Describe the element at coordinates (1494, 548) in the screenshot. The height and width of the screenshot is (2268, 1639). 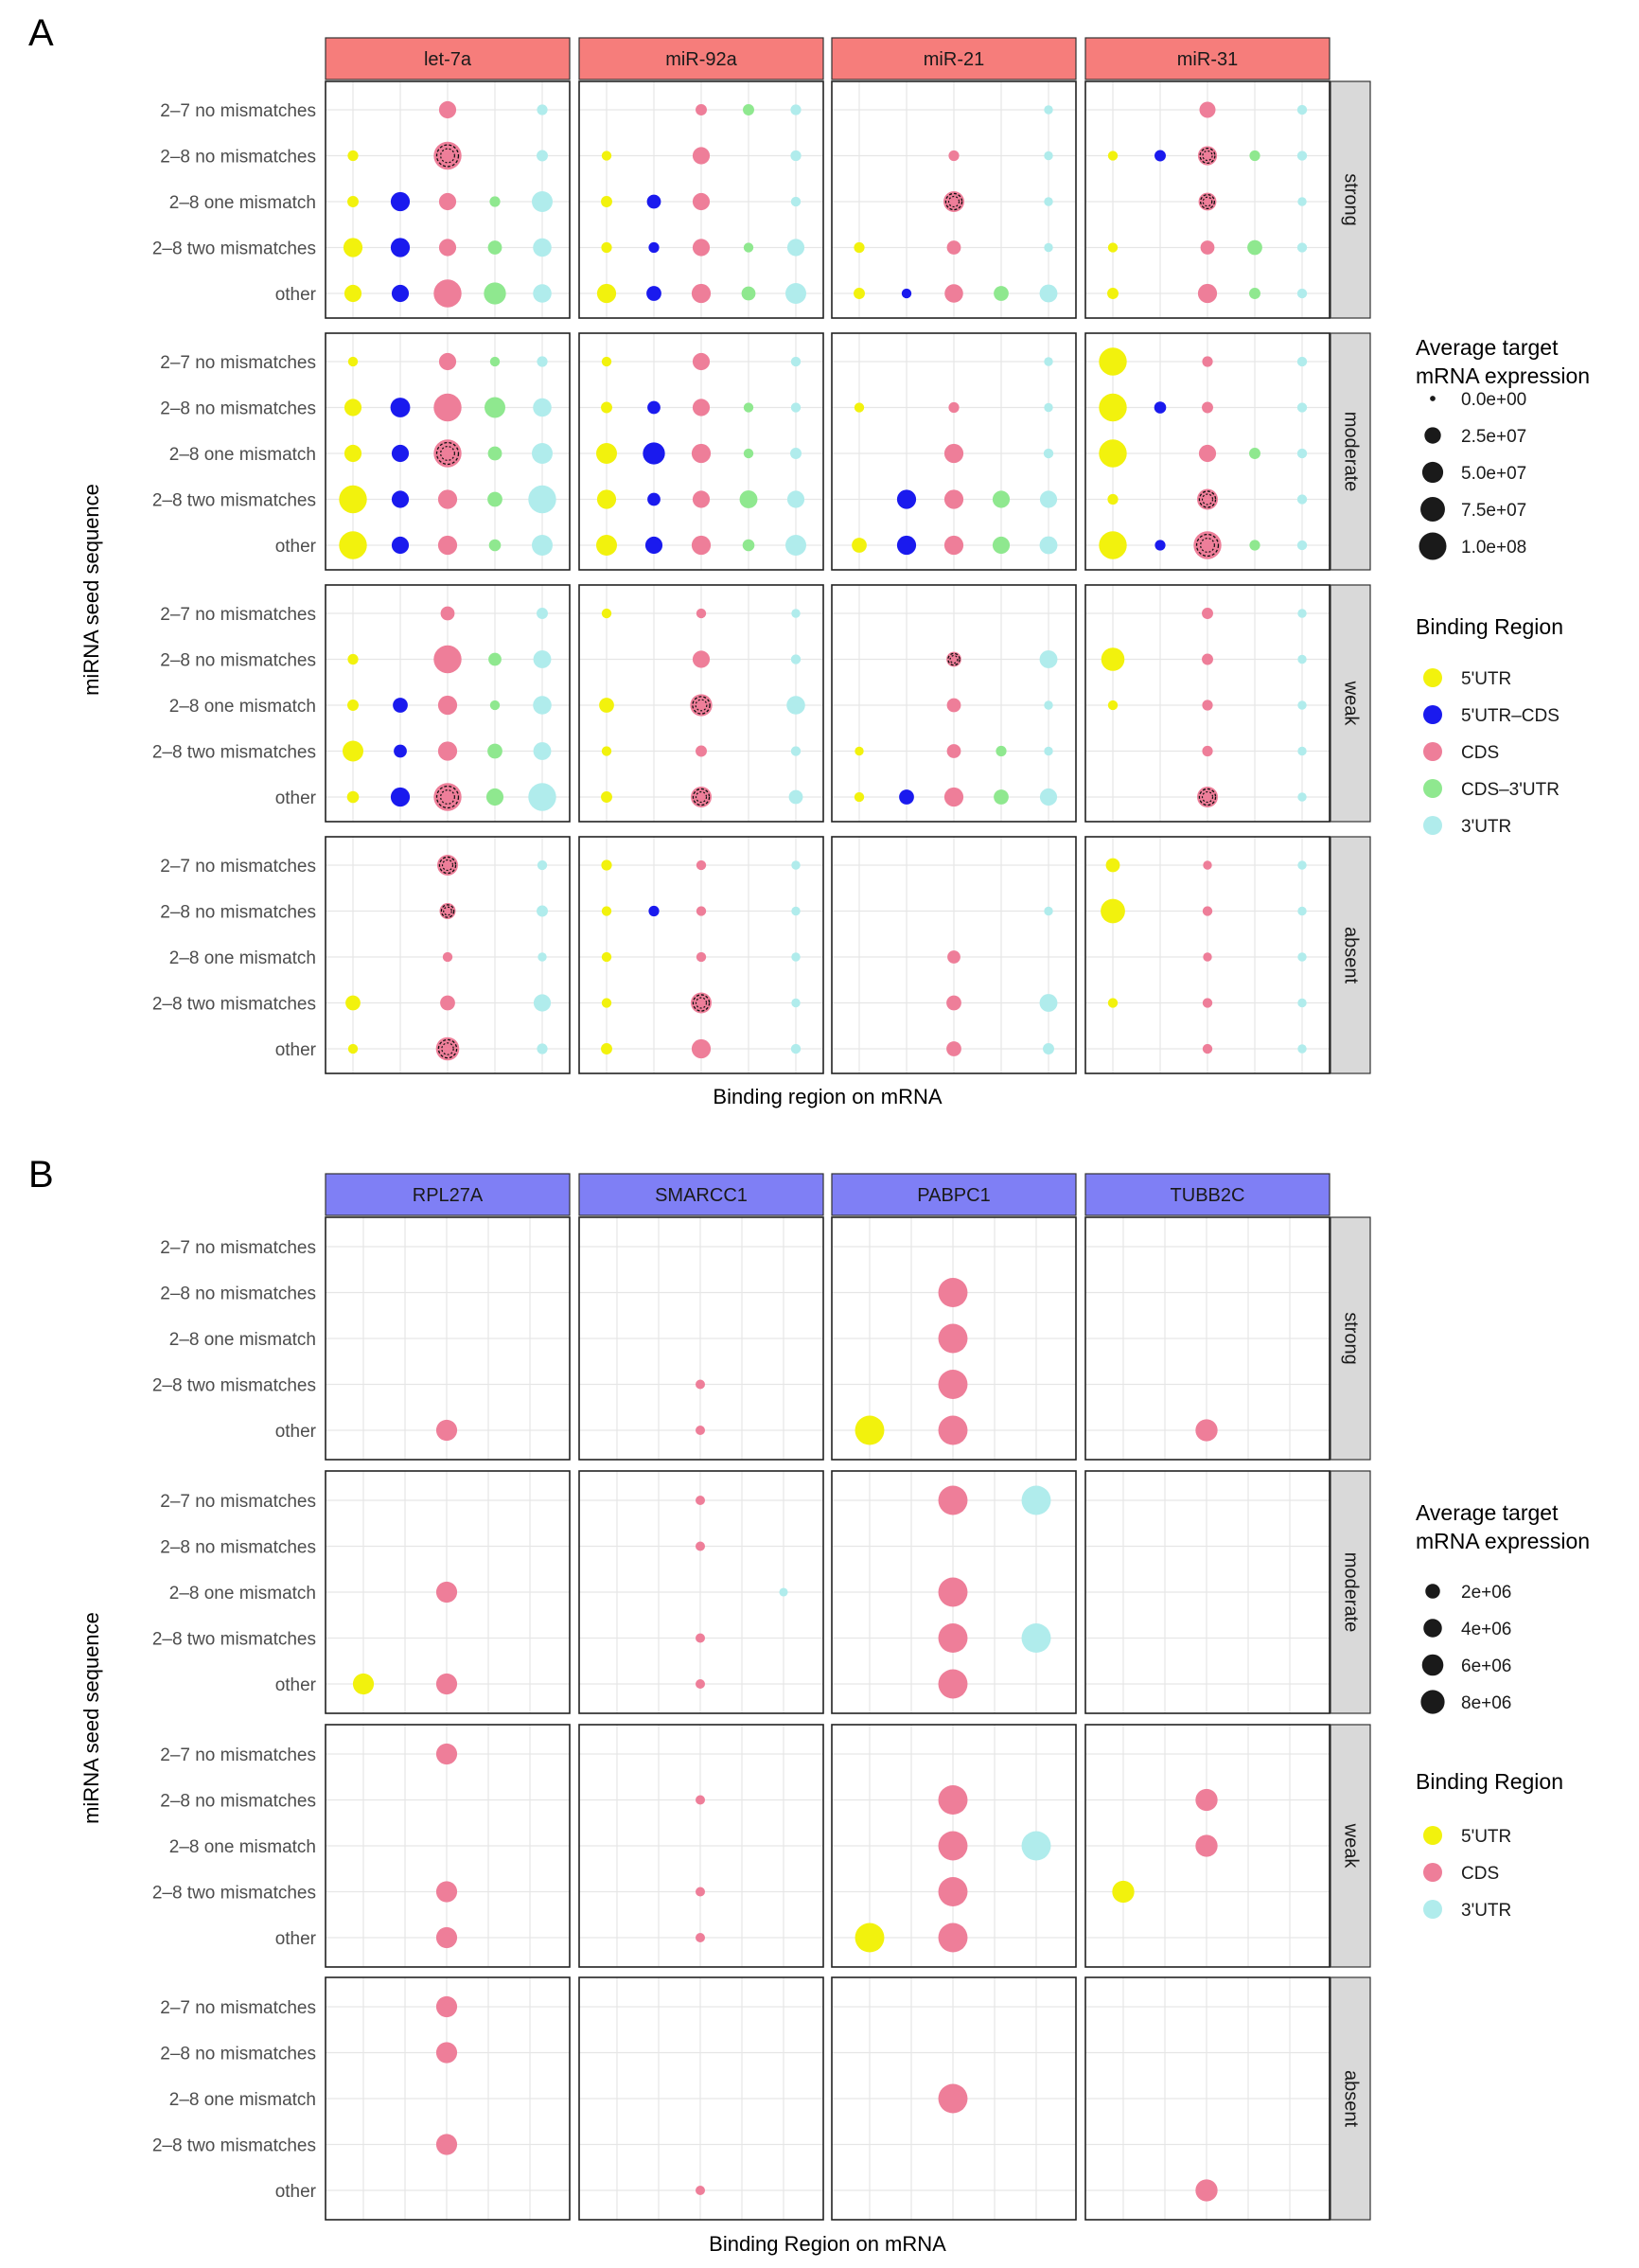
I see `size-legend-label: 1.0e+08` at that location.